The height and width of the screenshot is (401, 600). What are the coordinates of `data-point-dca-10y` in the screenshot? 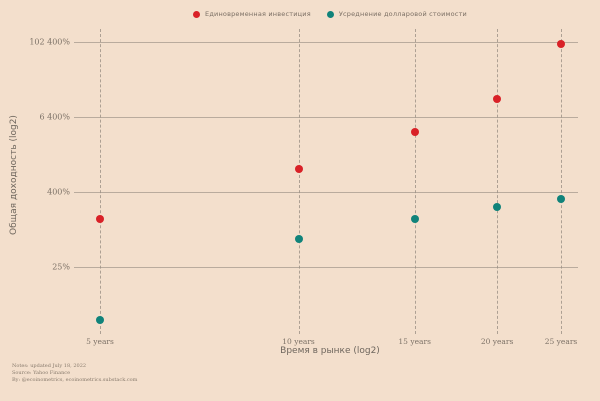 It's located at (298, 239).